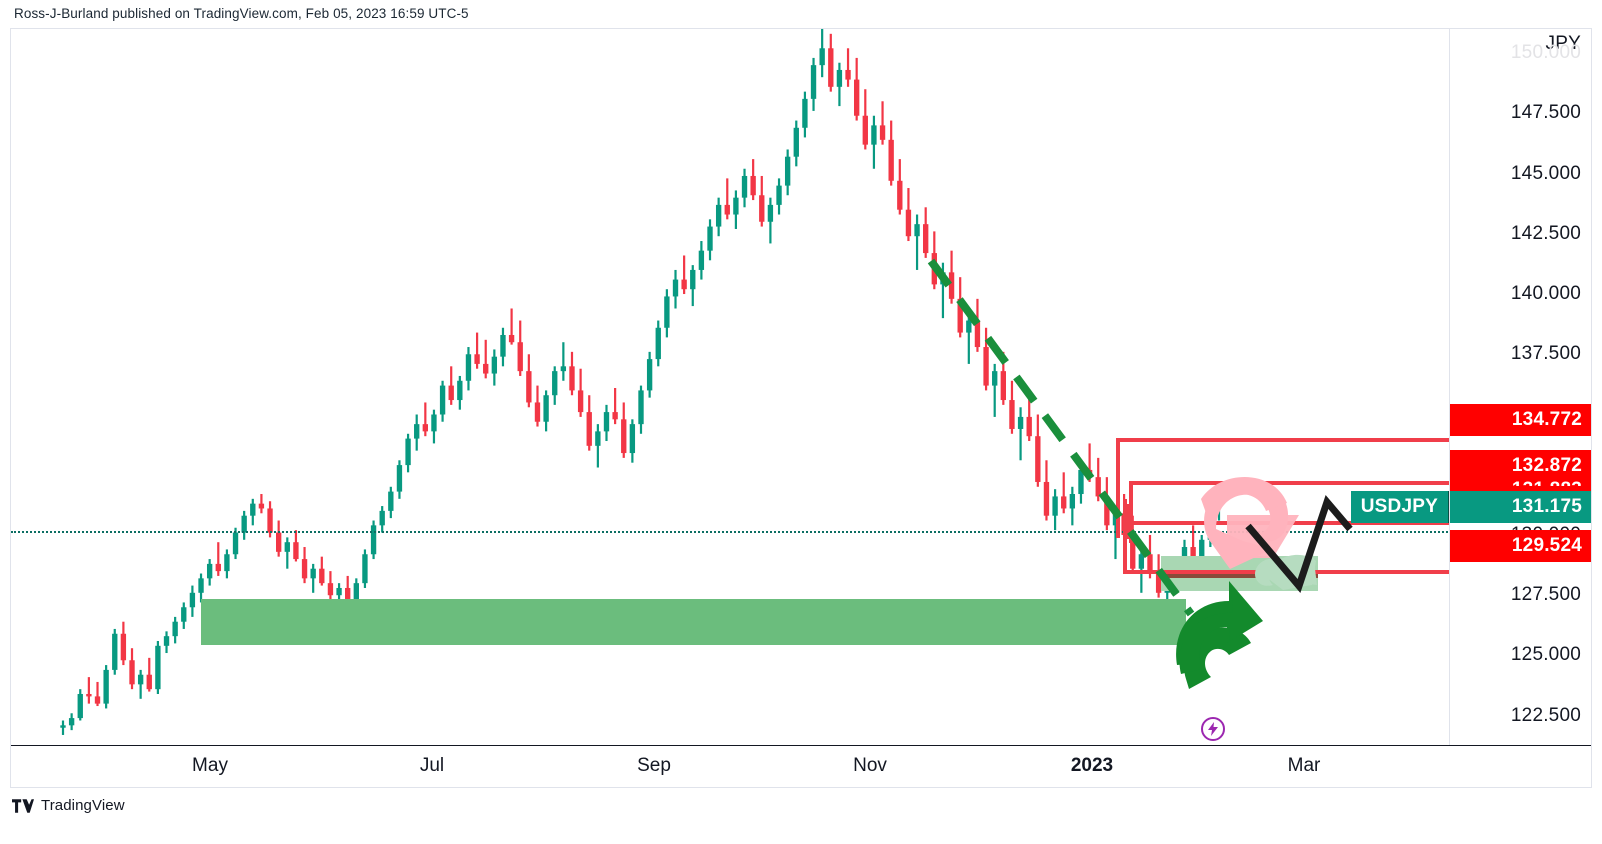 The image size is (1602, 844). Describe the element at coordinates (801, 766) in the screenshot. I see `time-axis: May Jul Sep Nov 2023 Mar` at that location.